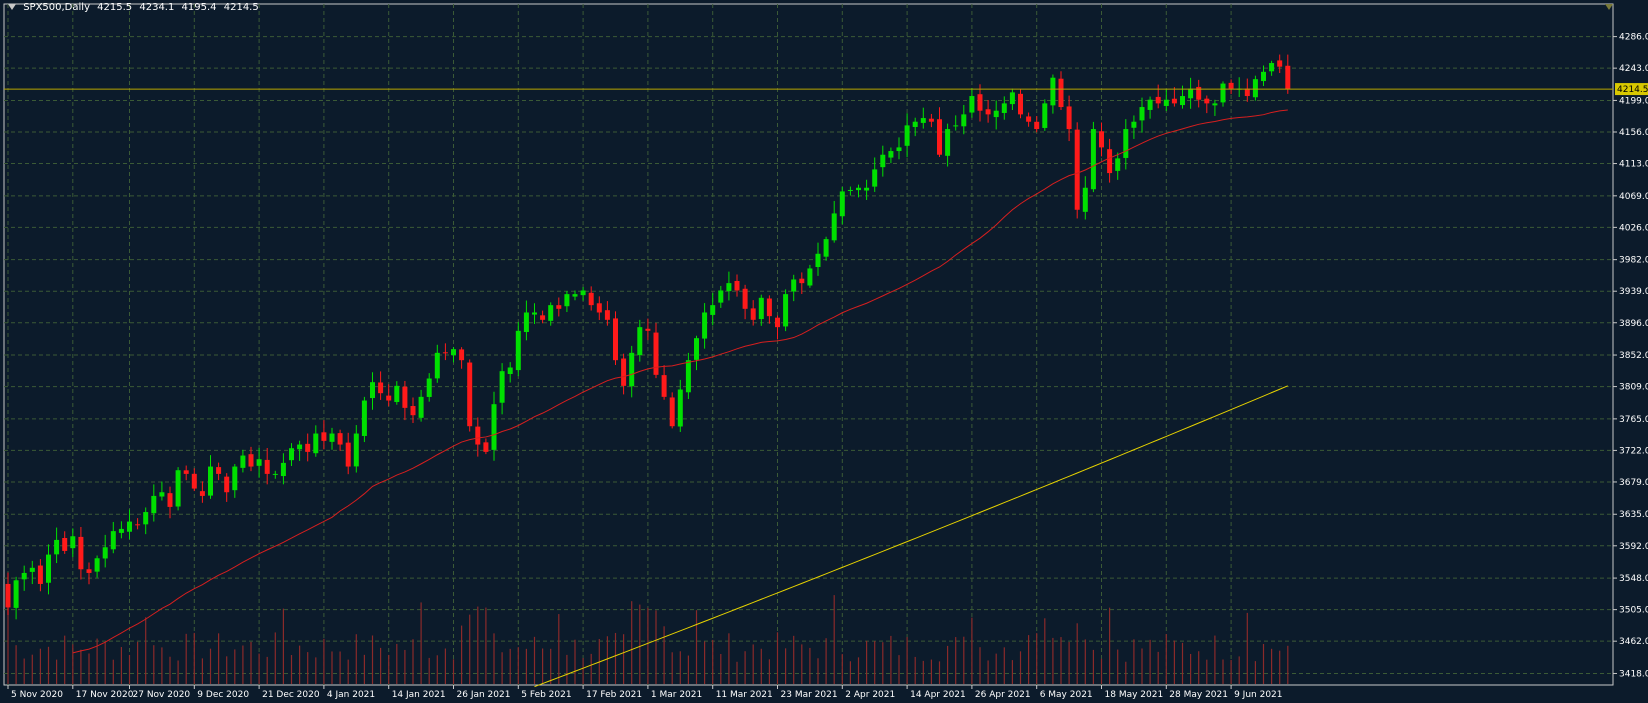 The width and height of the screenshot is (1648, 703). What do you see at coordinates (162, 695) in the screenshot?
I see `x-tick-label: 27 Nov 2020` at bounding box center [162, 695].